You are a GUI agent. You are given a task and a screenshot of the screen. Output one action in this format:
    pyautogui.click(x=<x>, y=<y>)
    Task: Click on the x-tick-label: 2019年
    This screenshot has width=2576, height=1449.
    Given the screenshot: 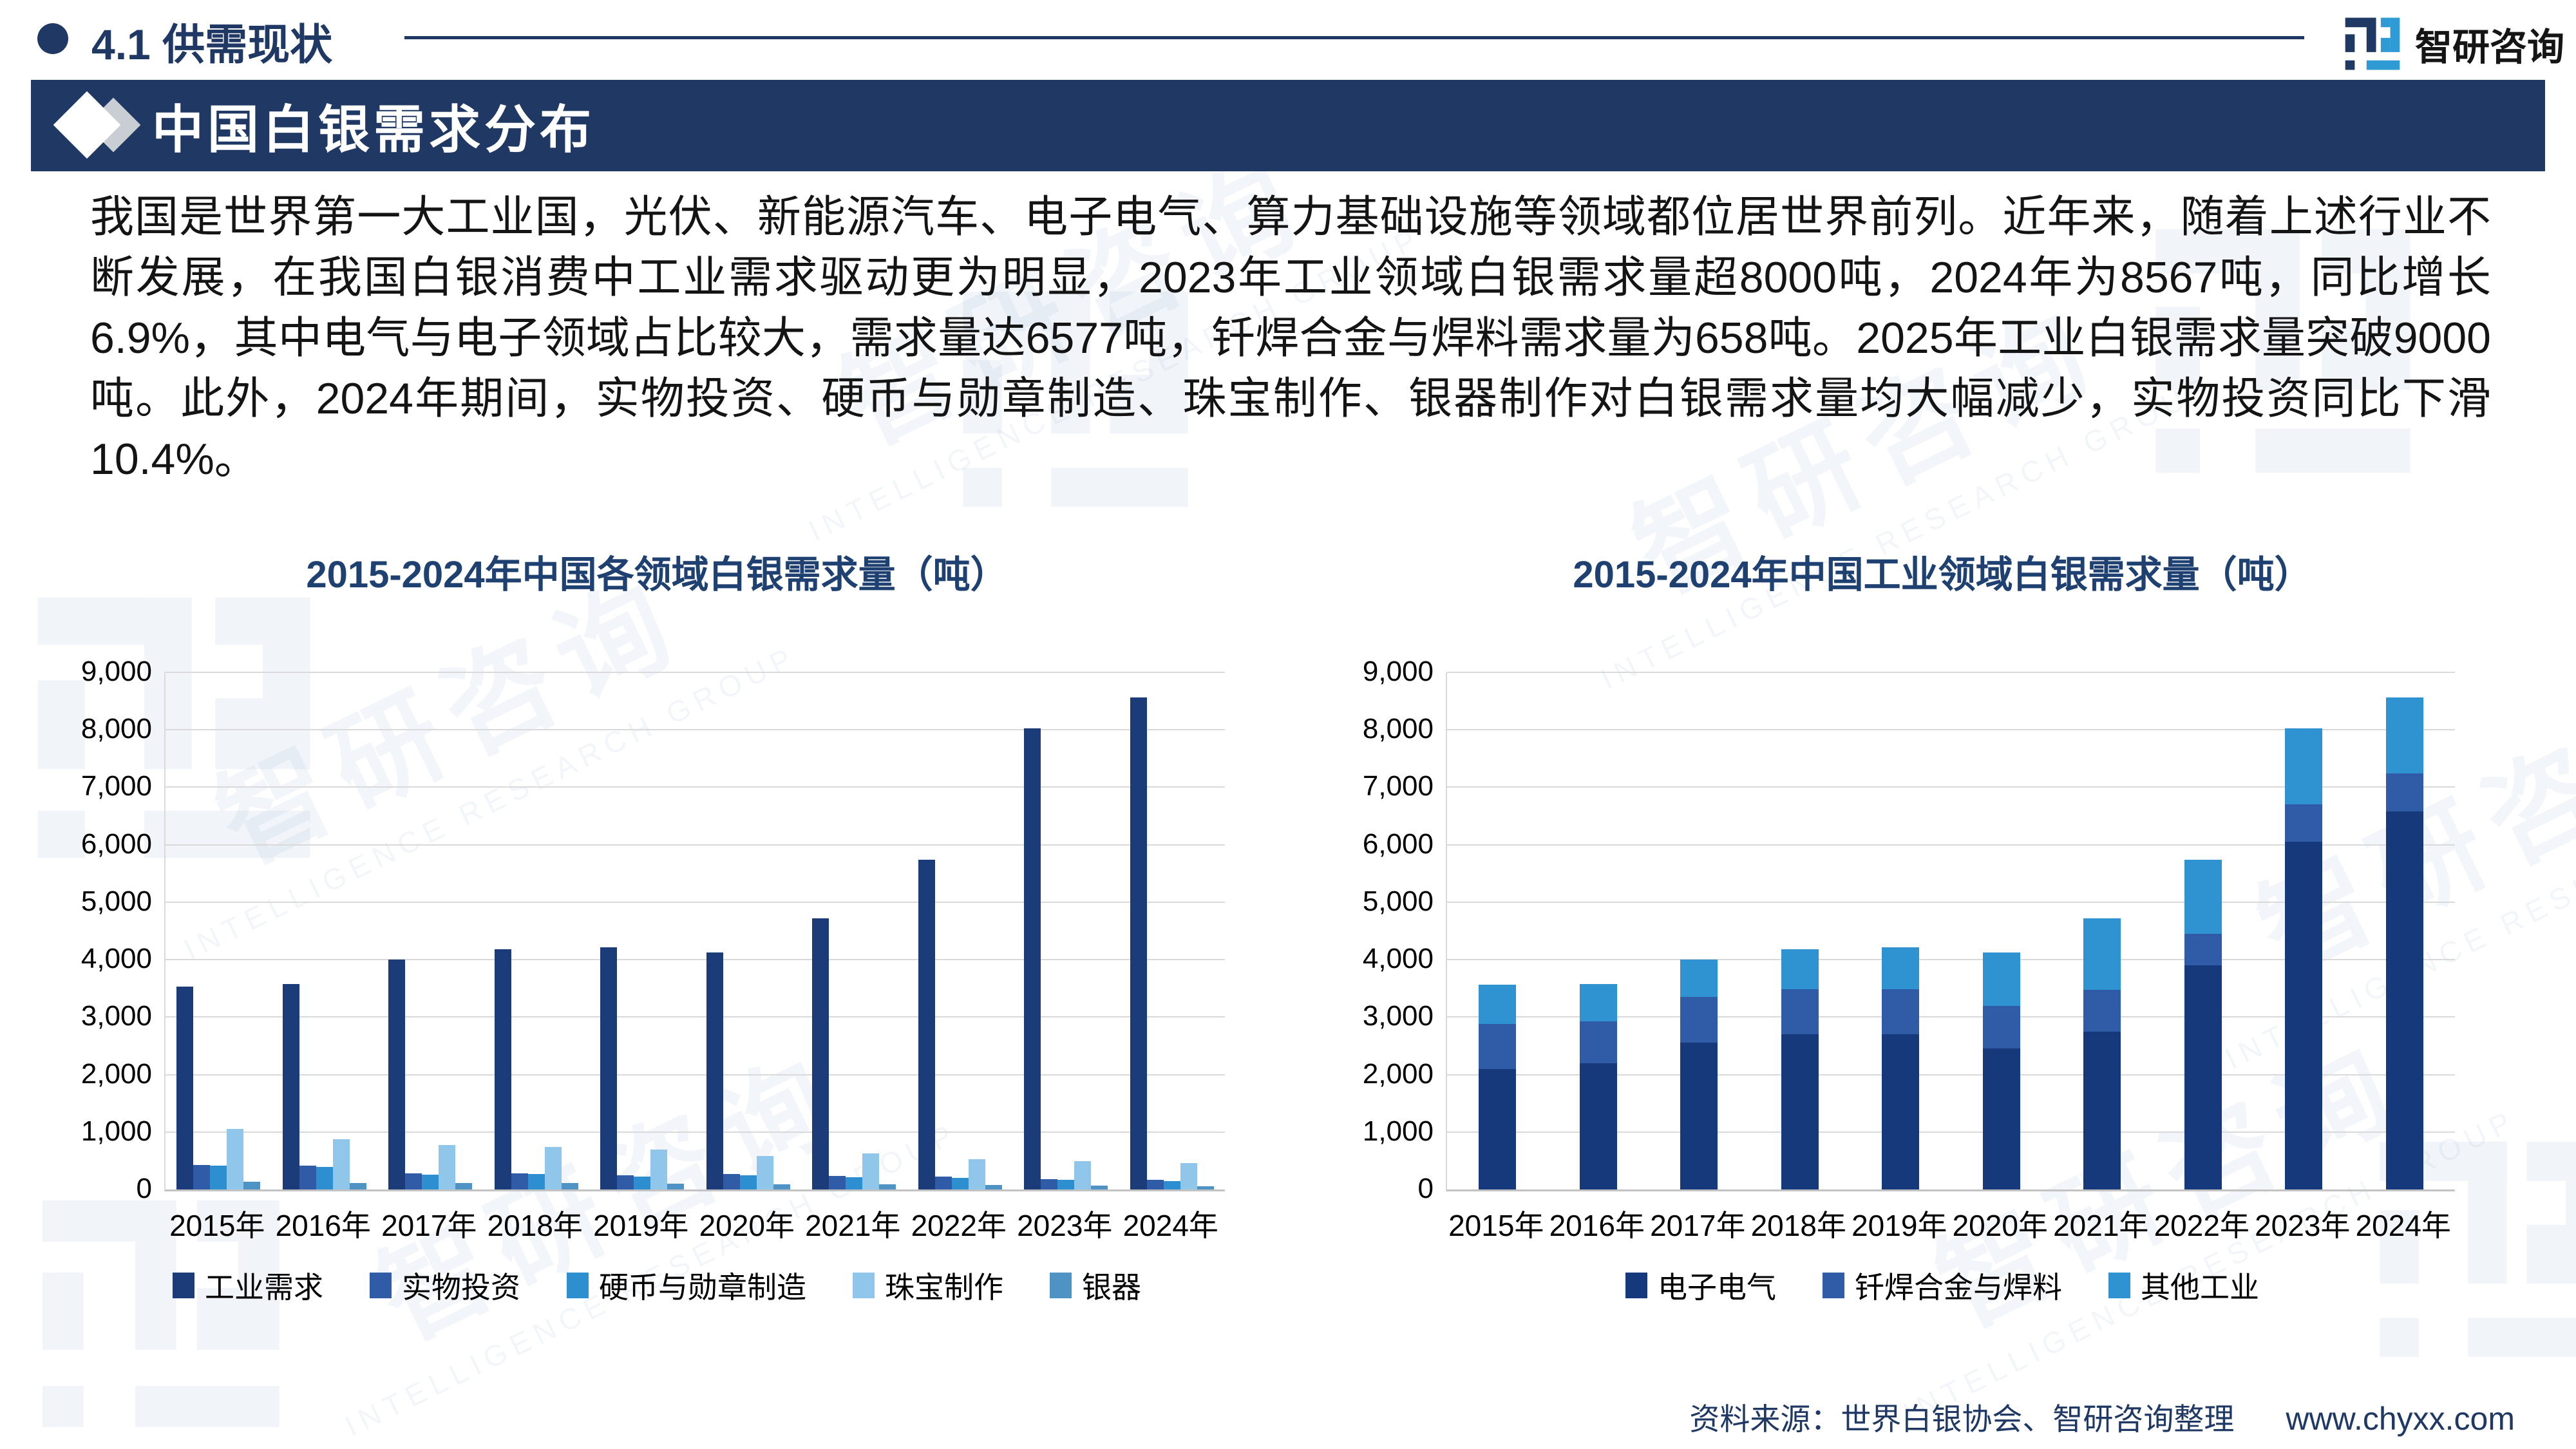 What is the action you would take?
    pyautogui.click(x=1900, y=1225)
    